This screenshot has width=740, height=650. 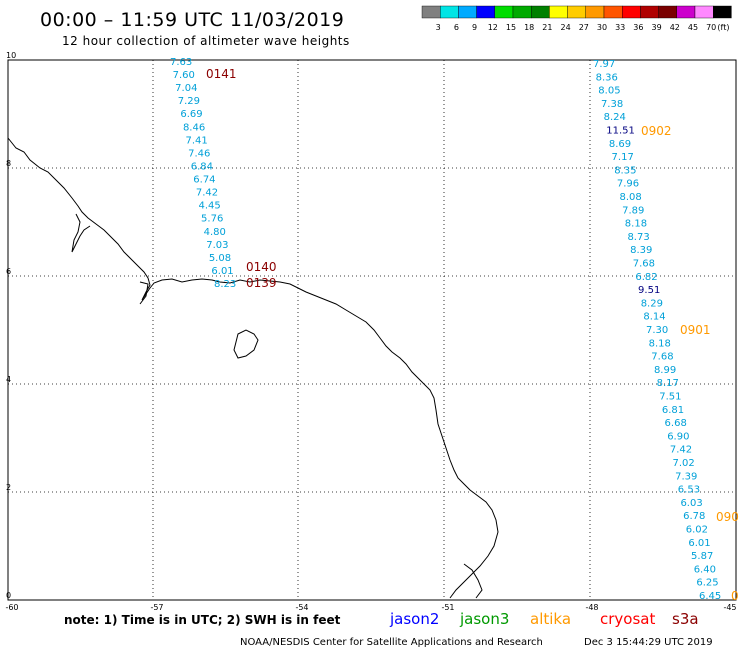 What do you see at coordinates (184, 75) in the screenshot?
I see `obs-value: 7.60` at bounding box center [184, 75].